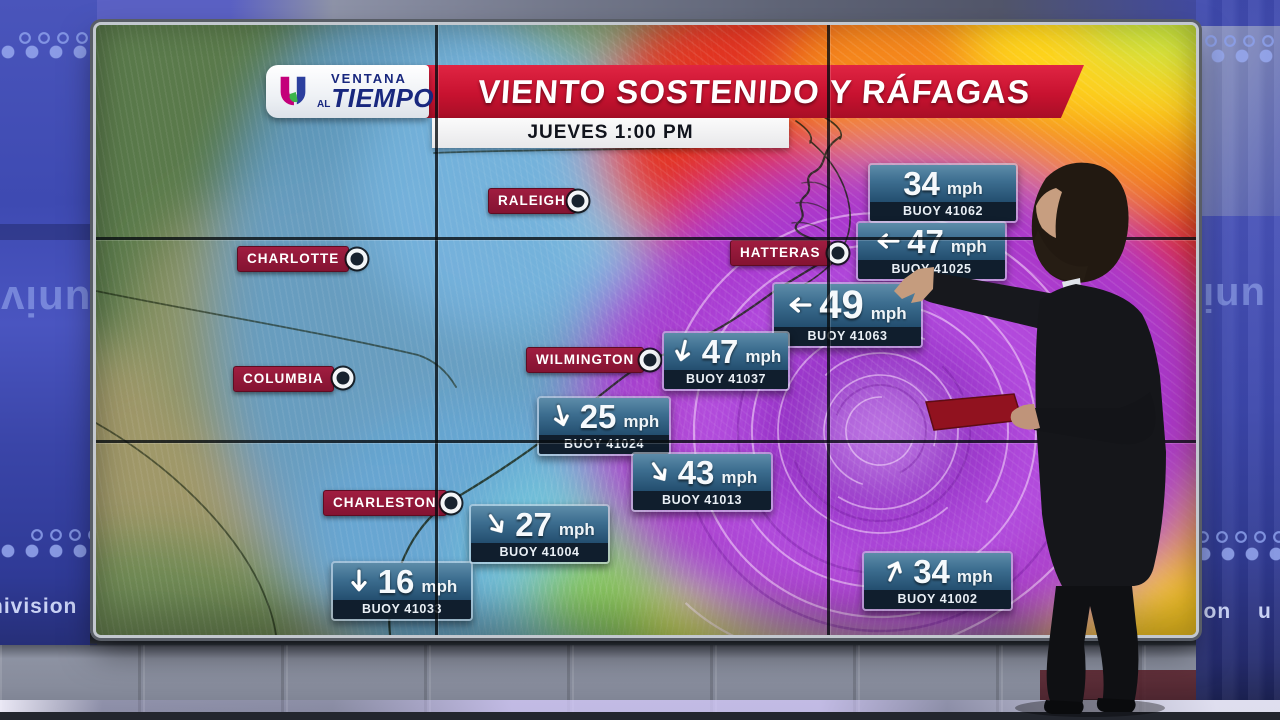 This screenshot has height=720, width=1280. I want to click on state-border-sc-ga, so click(186, 528).